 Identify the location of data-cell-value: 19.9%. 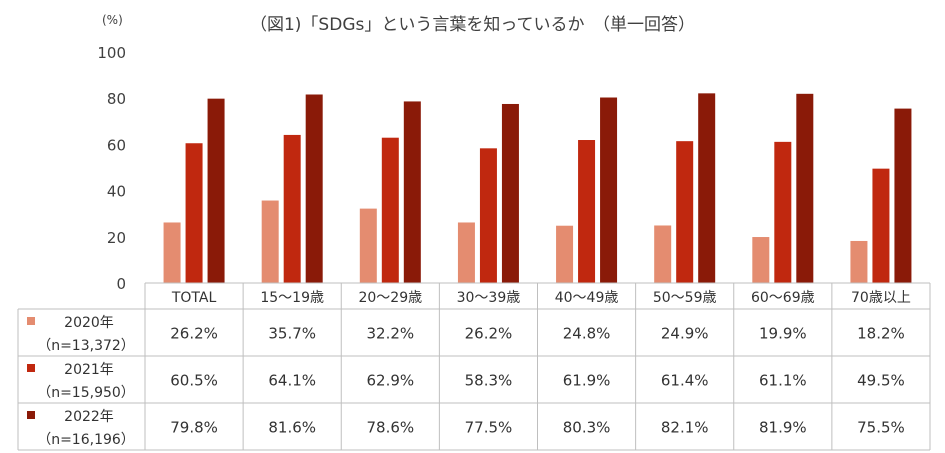
(783, 334).